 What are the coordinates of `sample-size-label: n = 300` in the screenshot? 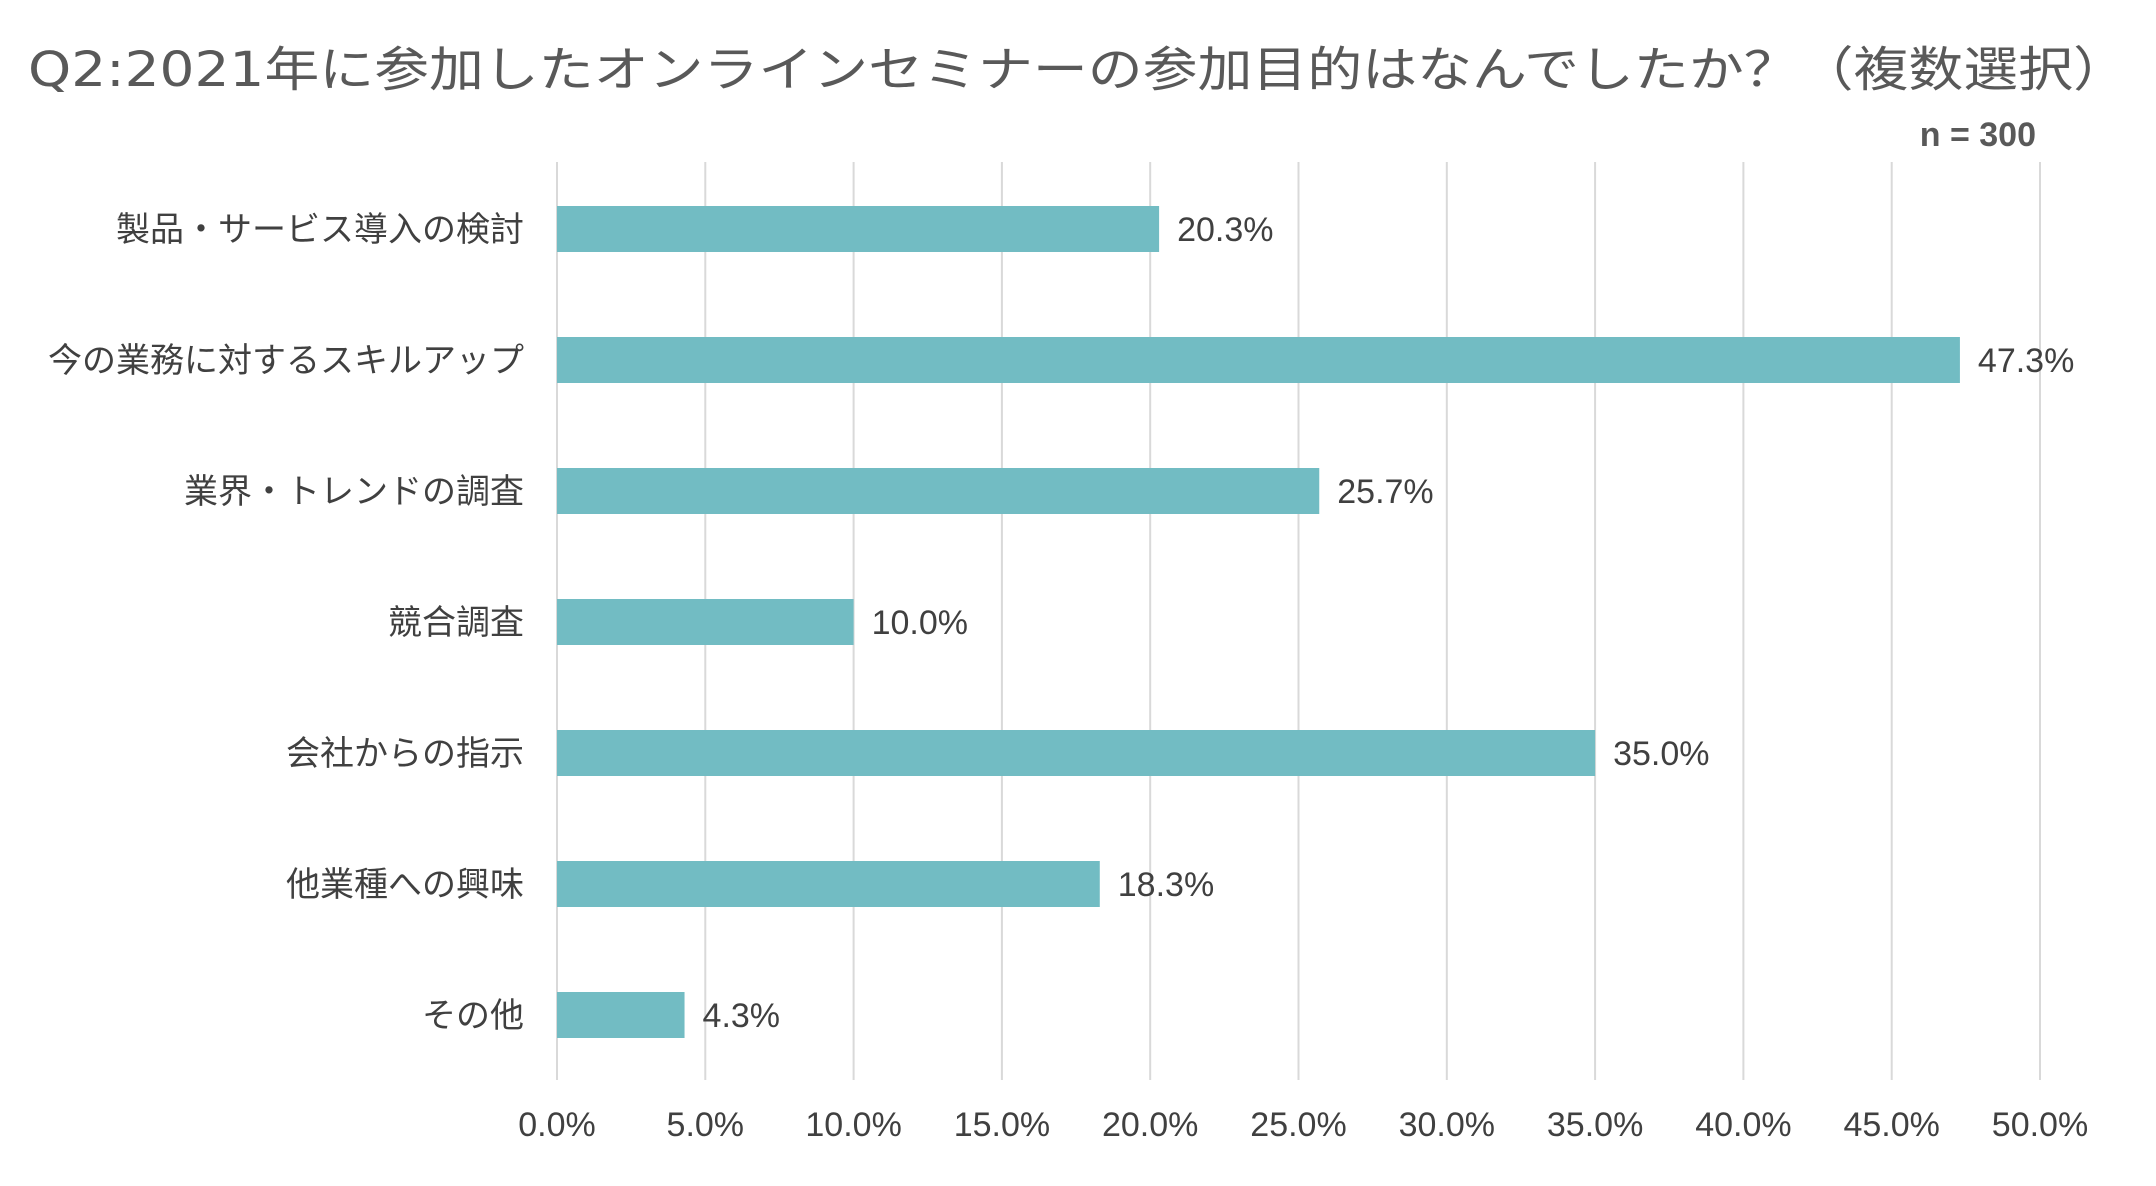 It's located at (1978, 135).